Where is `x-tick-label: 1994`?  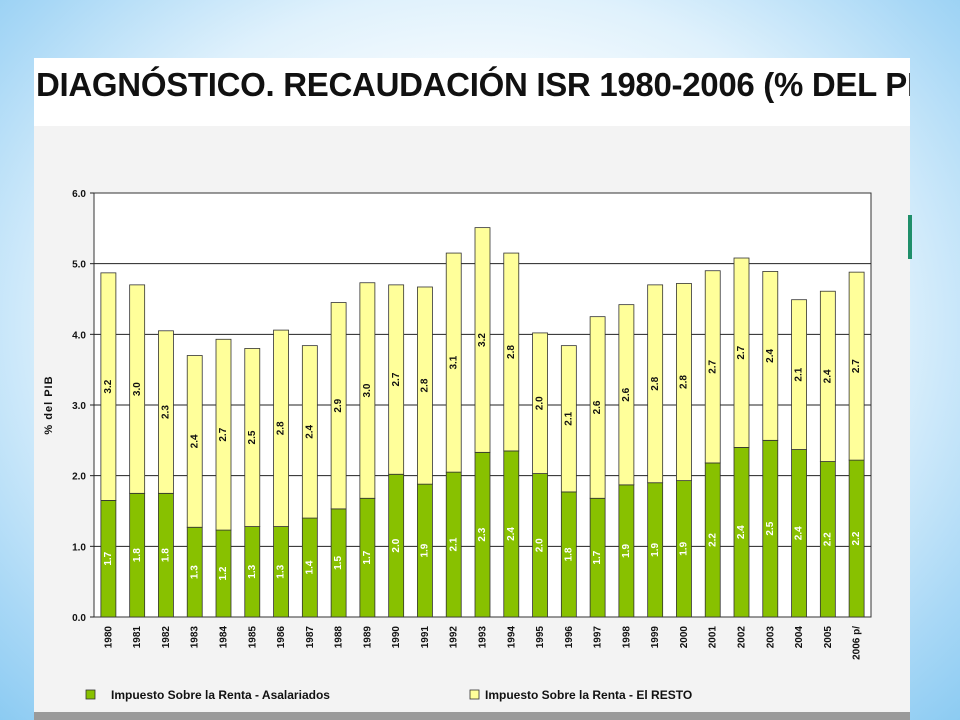
x-tick-label: 1994 is located at coordinates (511, 637).